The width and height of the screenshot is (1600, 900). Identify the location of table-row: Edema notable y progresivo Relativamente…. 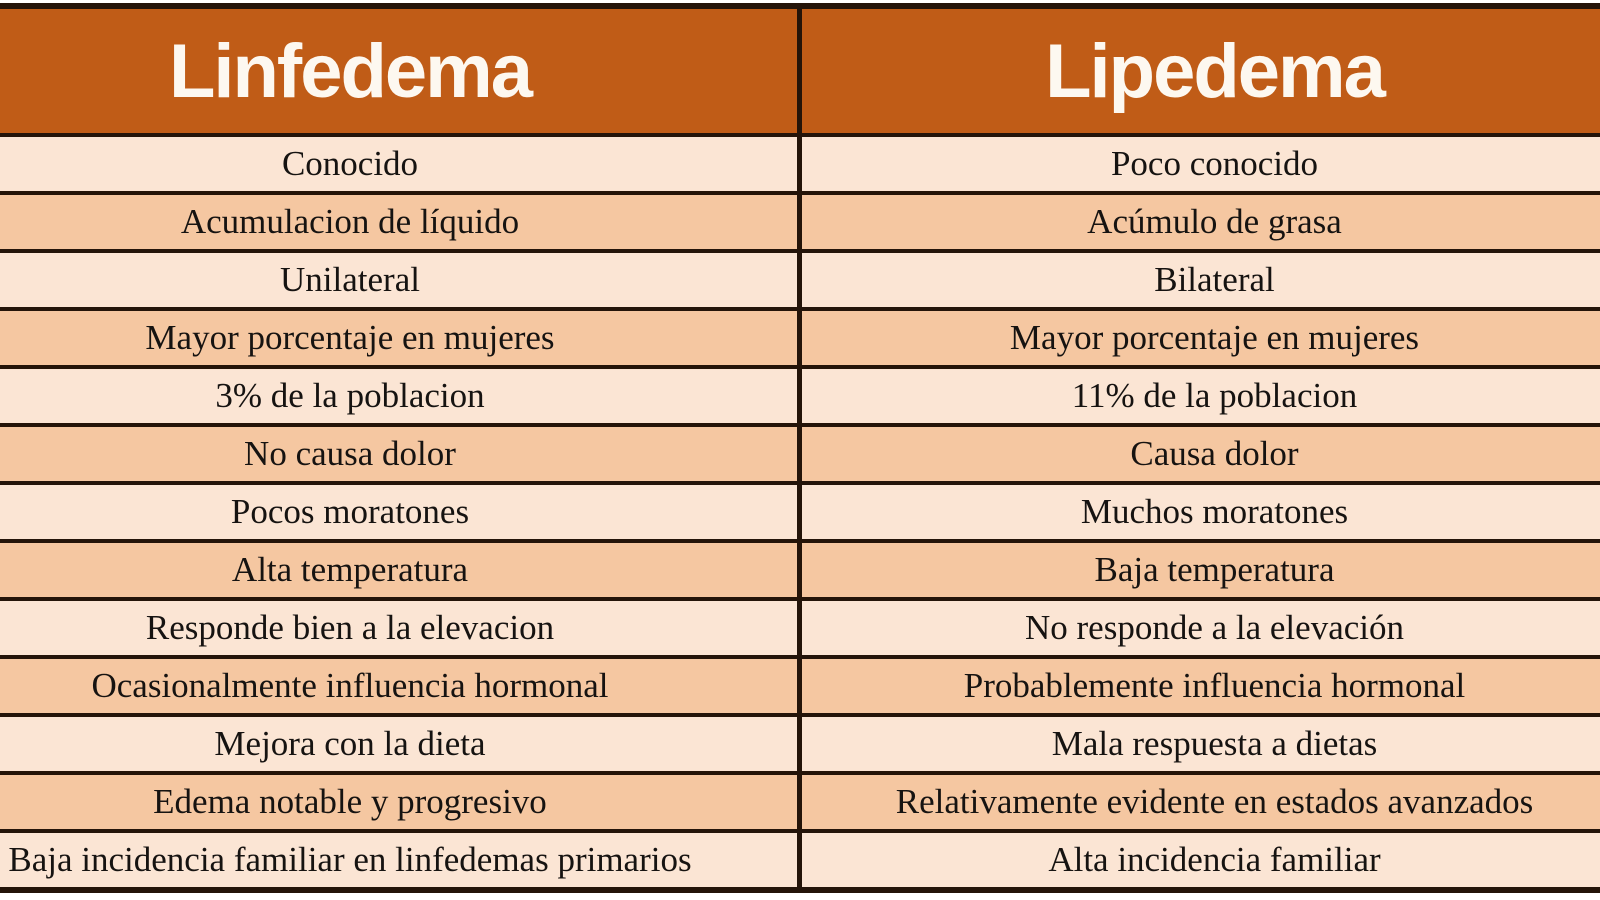
(800, 804).